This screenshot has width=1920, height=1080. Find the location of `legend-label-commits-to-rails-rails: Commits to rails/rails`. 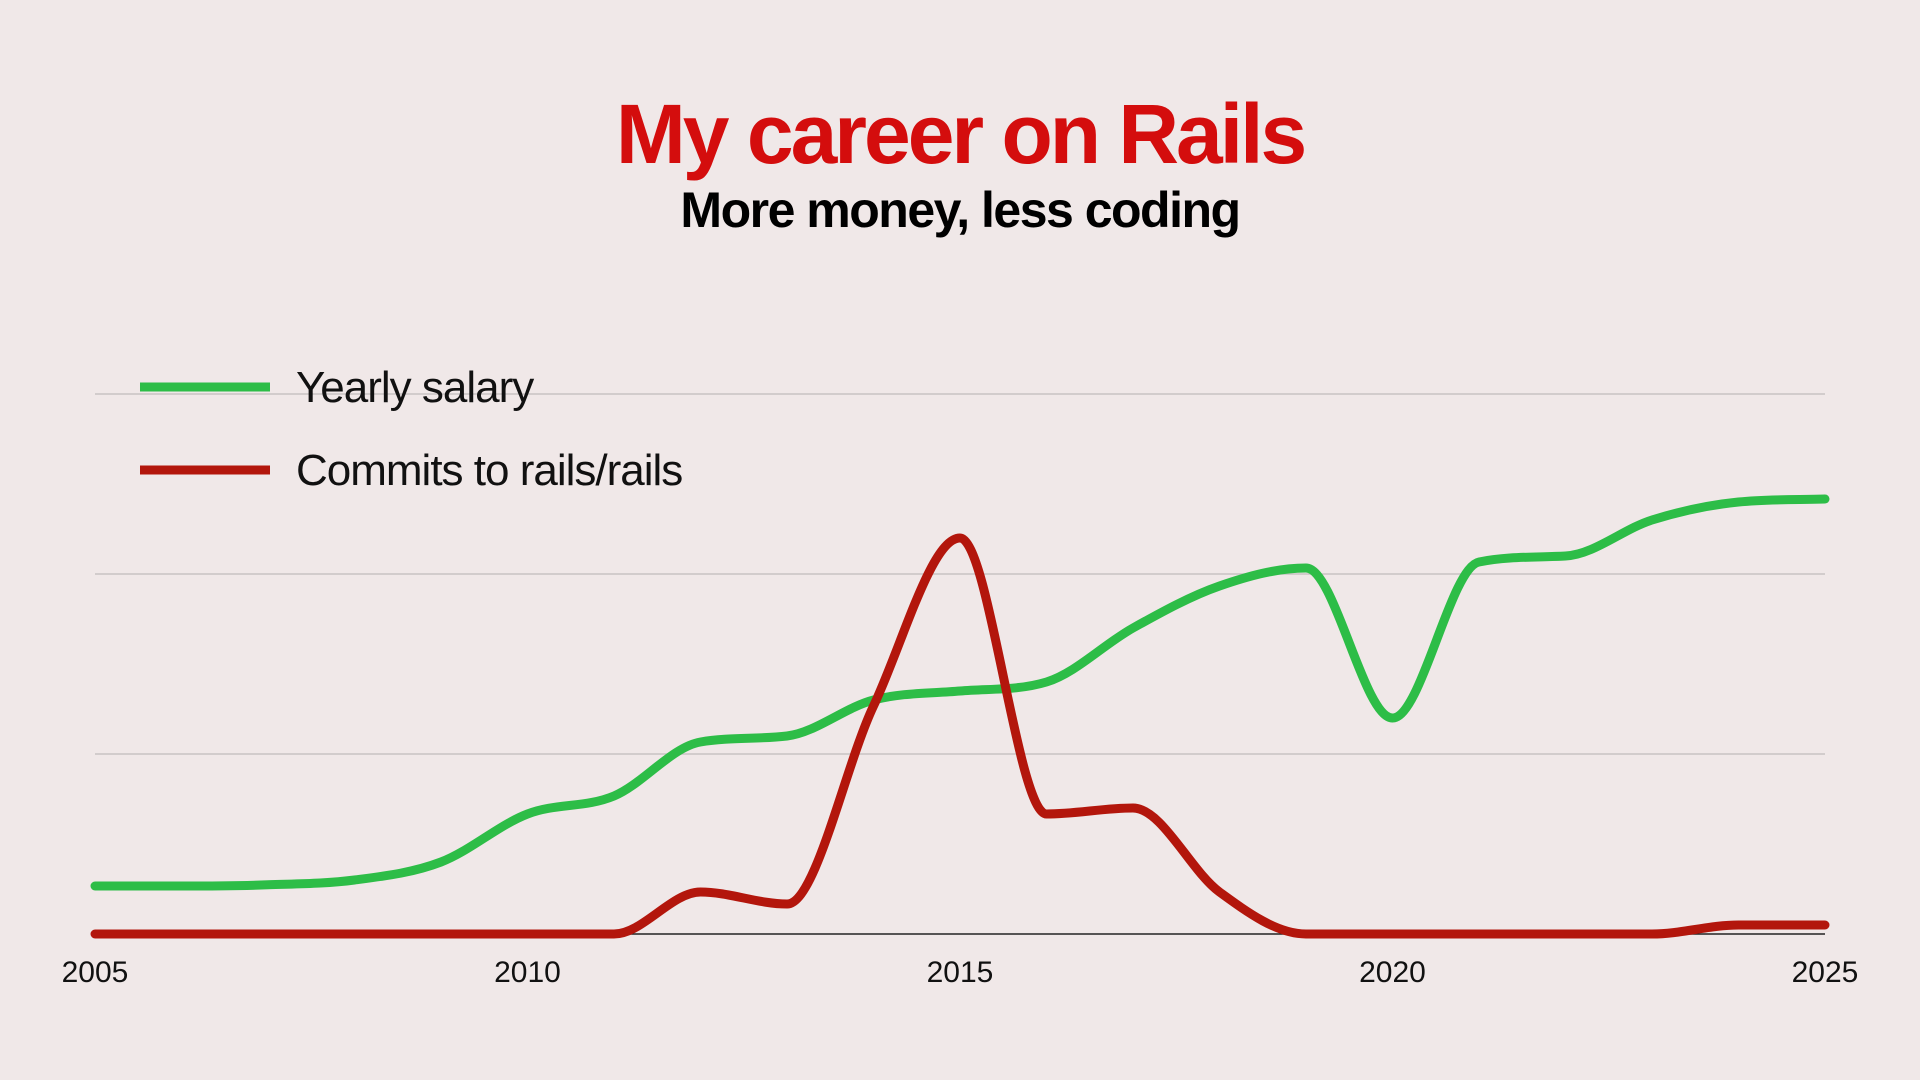

legend-label-commits-to-rails-rails: Commits to rails/rails is located at coordinates (489, 470).